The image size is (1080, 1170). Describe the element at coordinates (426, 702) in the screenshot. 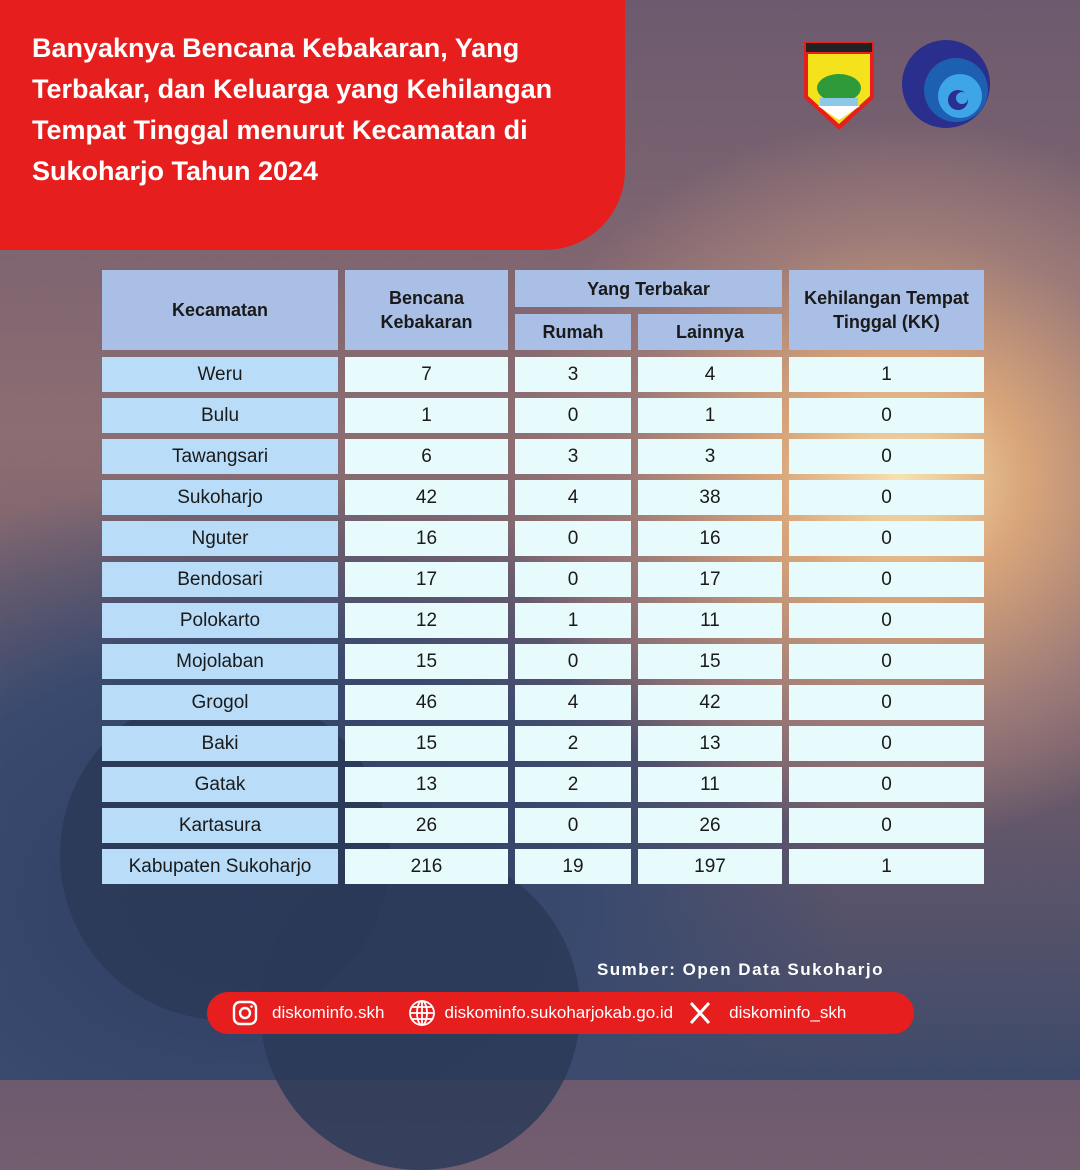

I see `table-cell: 46` at that location.